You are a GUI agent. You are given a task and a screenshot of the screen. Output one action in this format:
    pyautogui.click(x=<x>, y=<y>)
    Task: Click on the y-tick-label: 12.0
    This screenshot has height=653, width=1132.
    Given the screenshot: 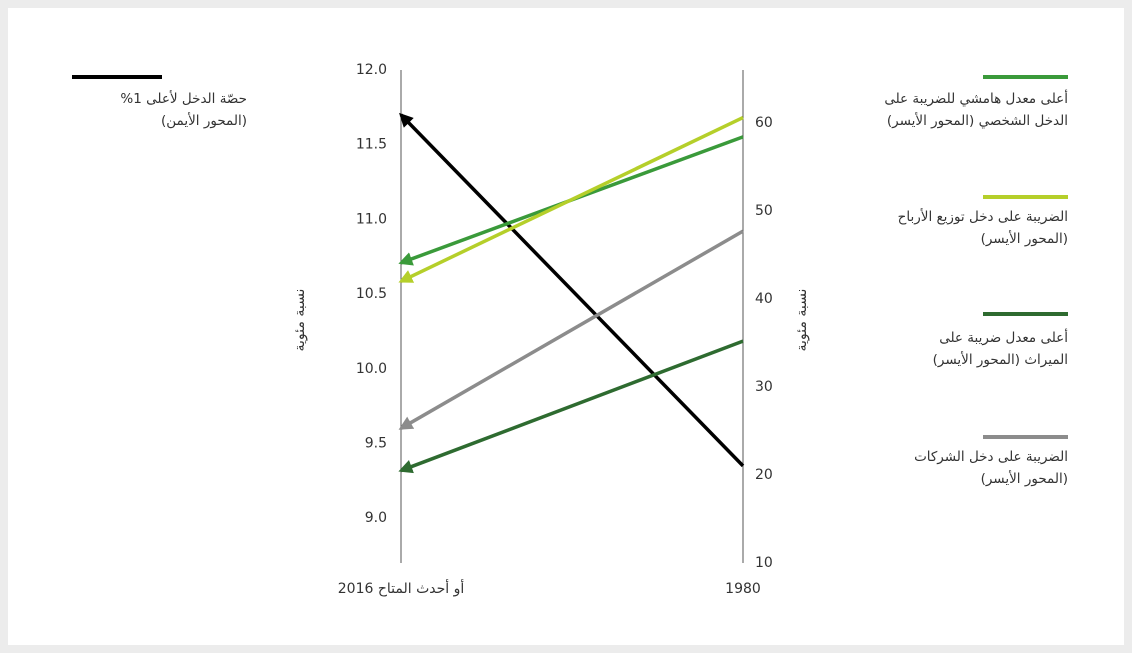 What is the action you would take?
    pyautogui.click(x=371, y=70)
    